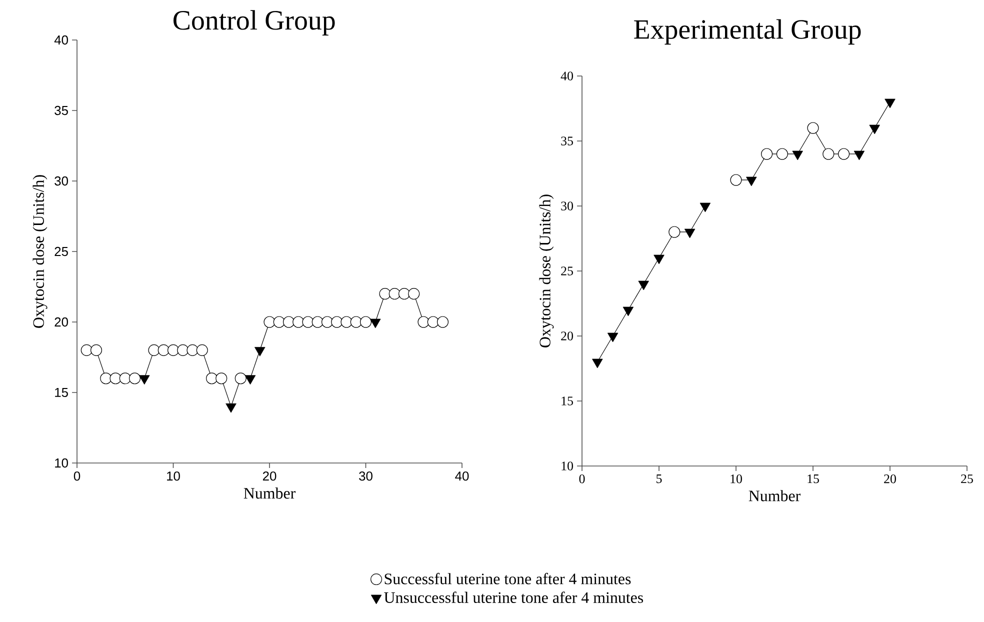 Image resolution: width=984 pixels, height=622 pixels. Describe the element at coordinates (813, 479) in the screenshot. I see `x-tick-label: 15` at that location.